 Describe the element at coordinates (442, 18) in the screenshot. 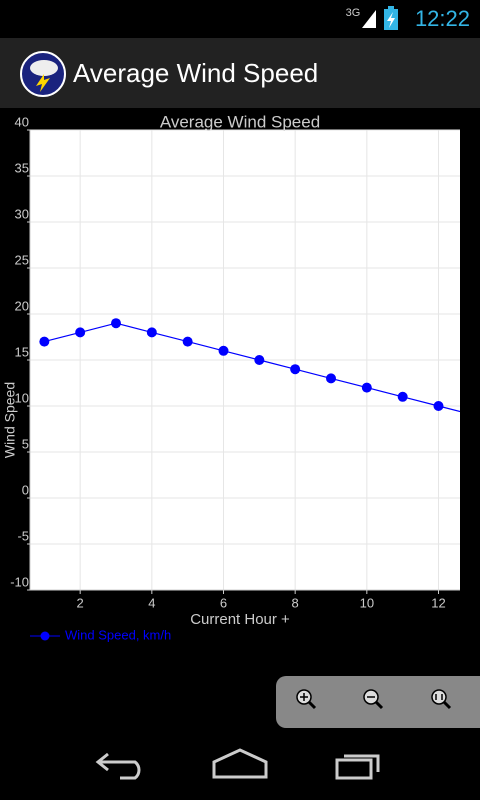

I see `clock: 12:22` at that location.